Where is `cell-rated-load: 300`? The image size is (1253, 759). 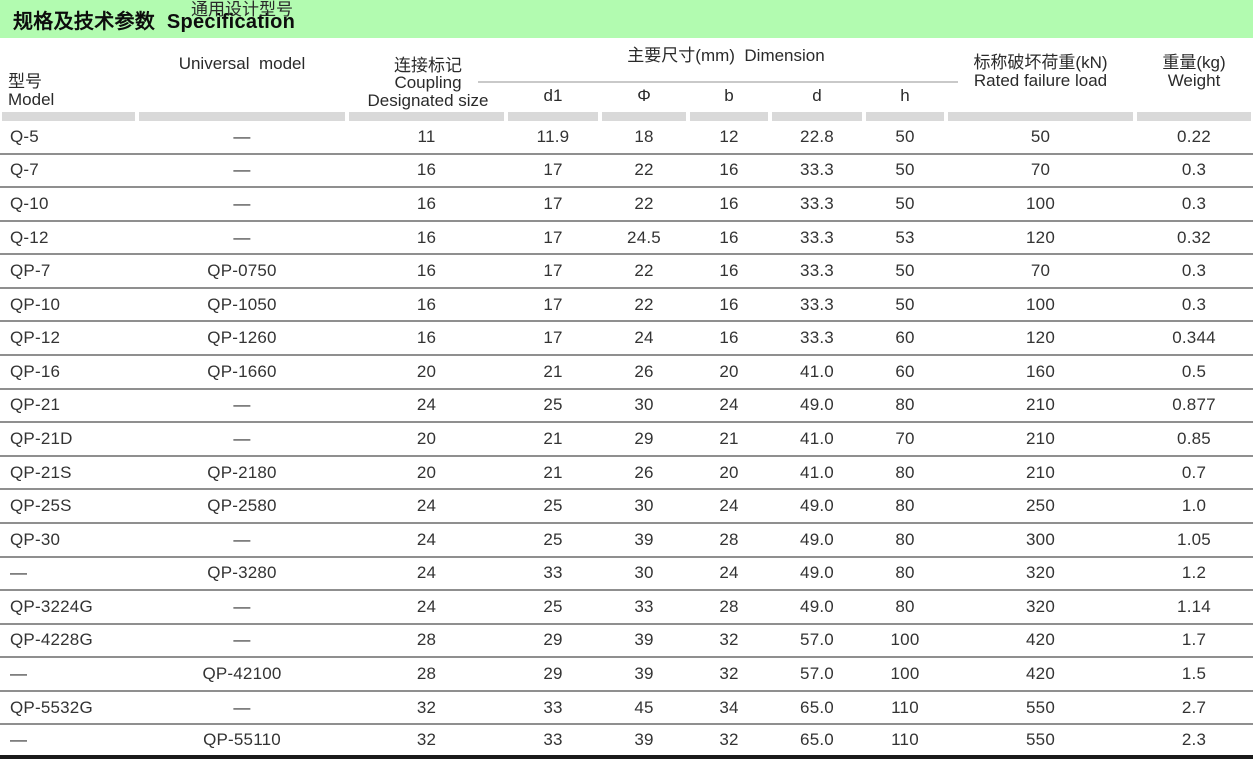
cell-rated-load: 300 is located at coordinates (1040, 539).